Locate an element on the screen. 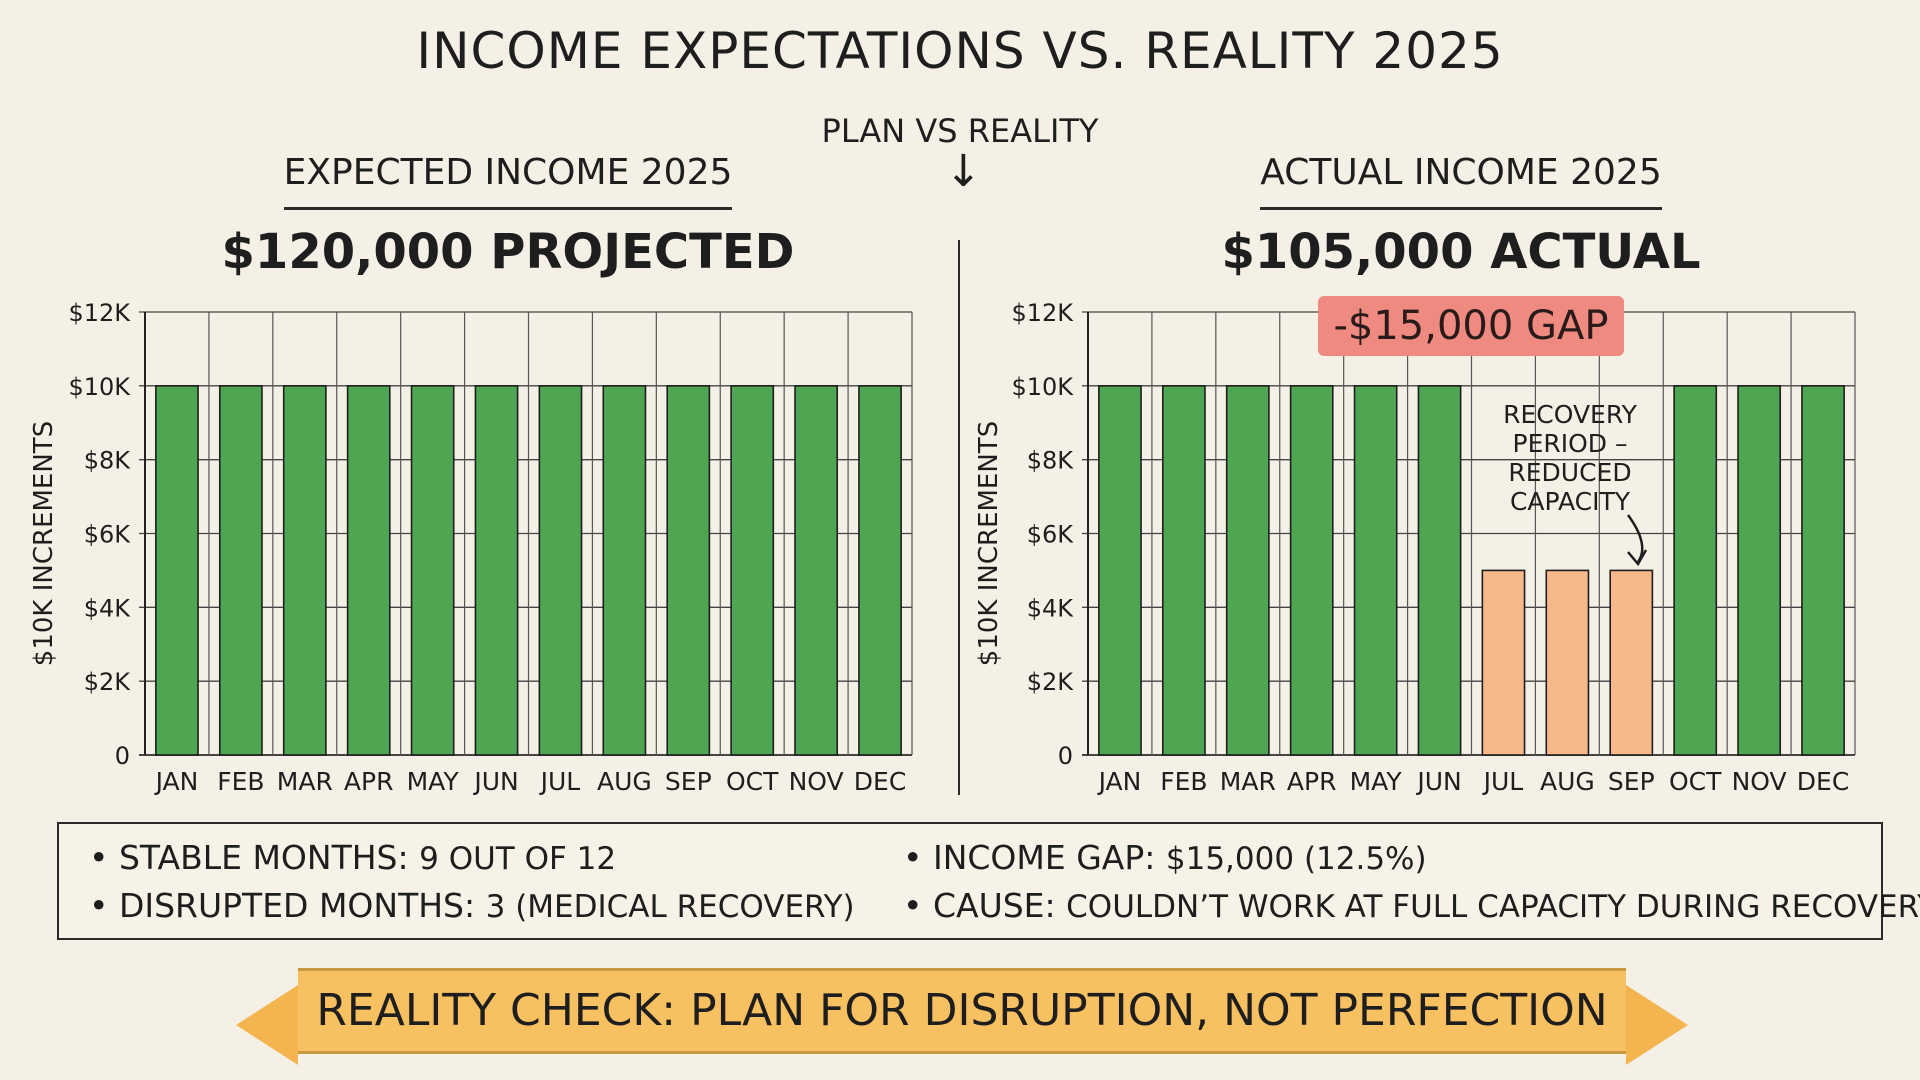  stat-value: $15,000 (12.5%) is located at coordinates (1296, 859).